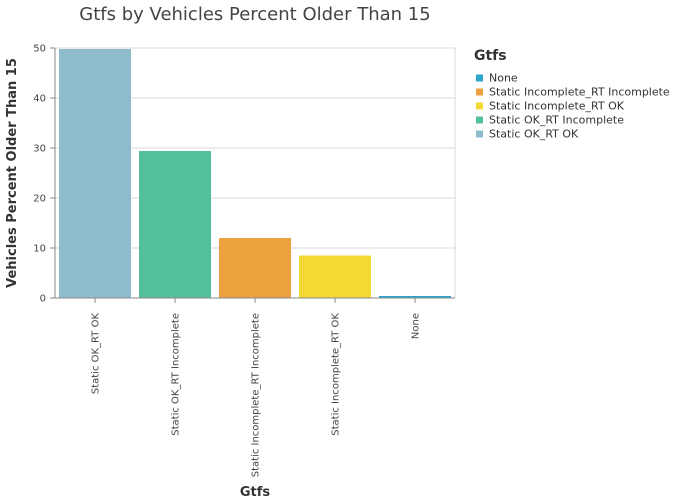 Image resolution: width=676 pixels, height=503 pixels. Describe the element at coordinates (43, 299) in the screenshot. I see `y-tick-label: 0` at that location.